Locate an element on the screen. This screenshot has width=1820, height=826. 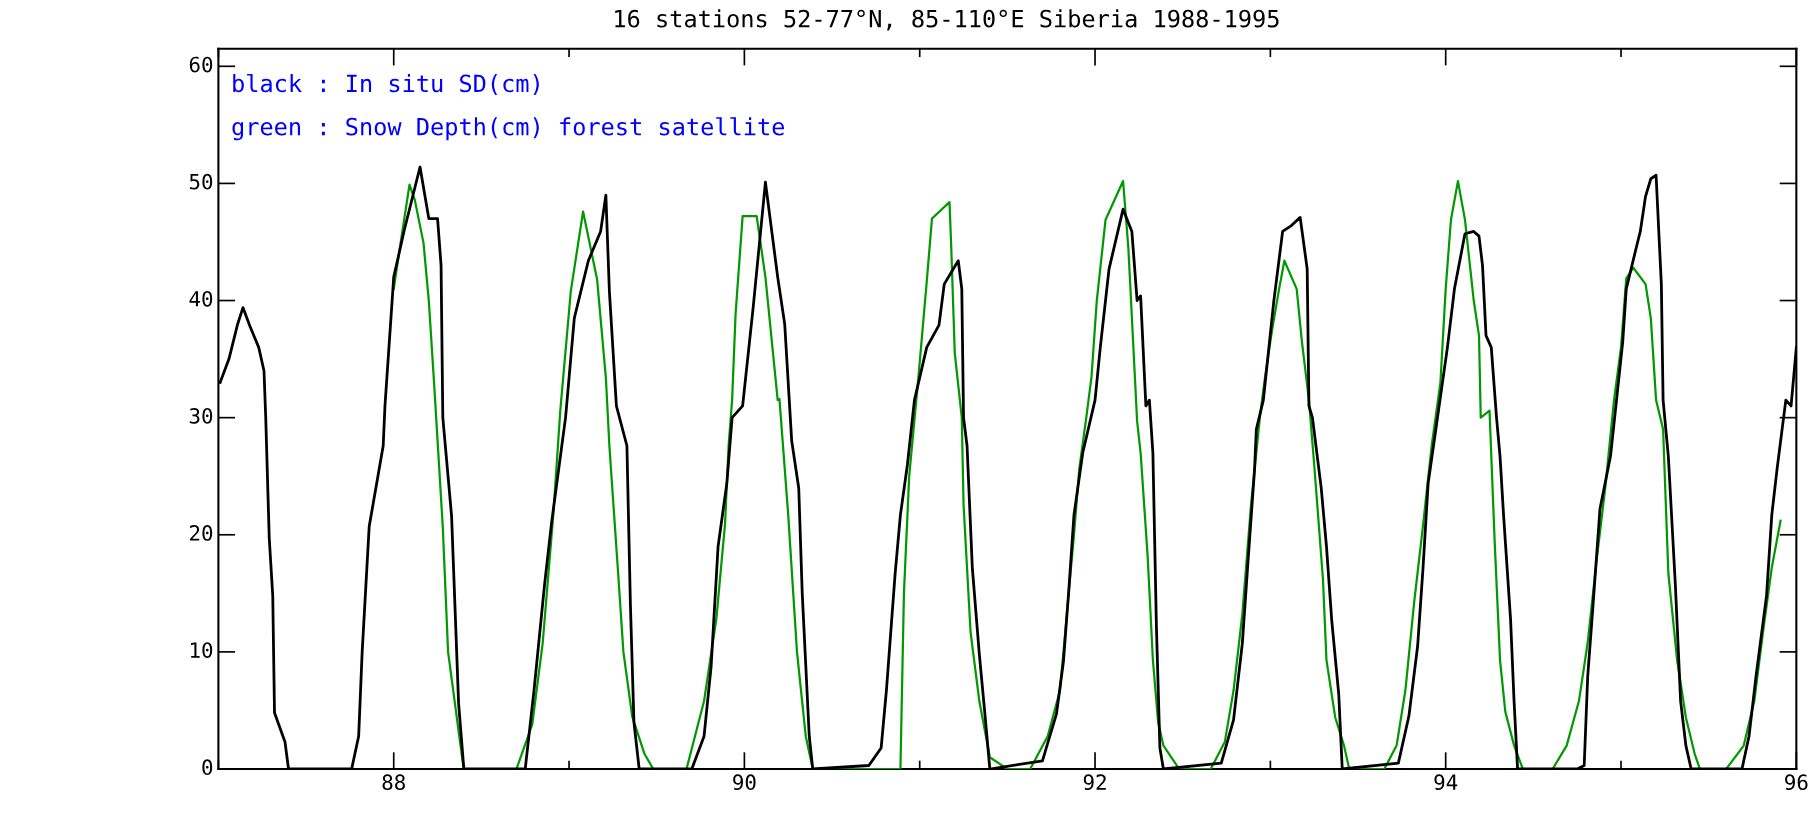
annotation: green : Snow Depth(cm) forest satellite is located at coordinates (508, 129).